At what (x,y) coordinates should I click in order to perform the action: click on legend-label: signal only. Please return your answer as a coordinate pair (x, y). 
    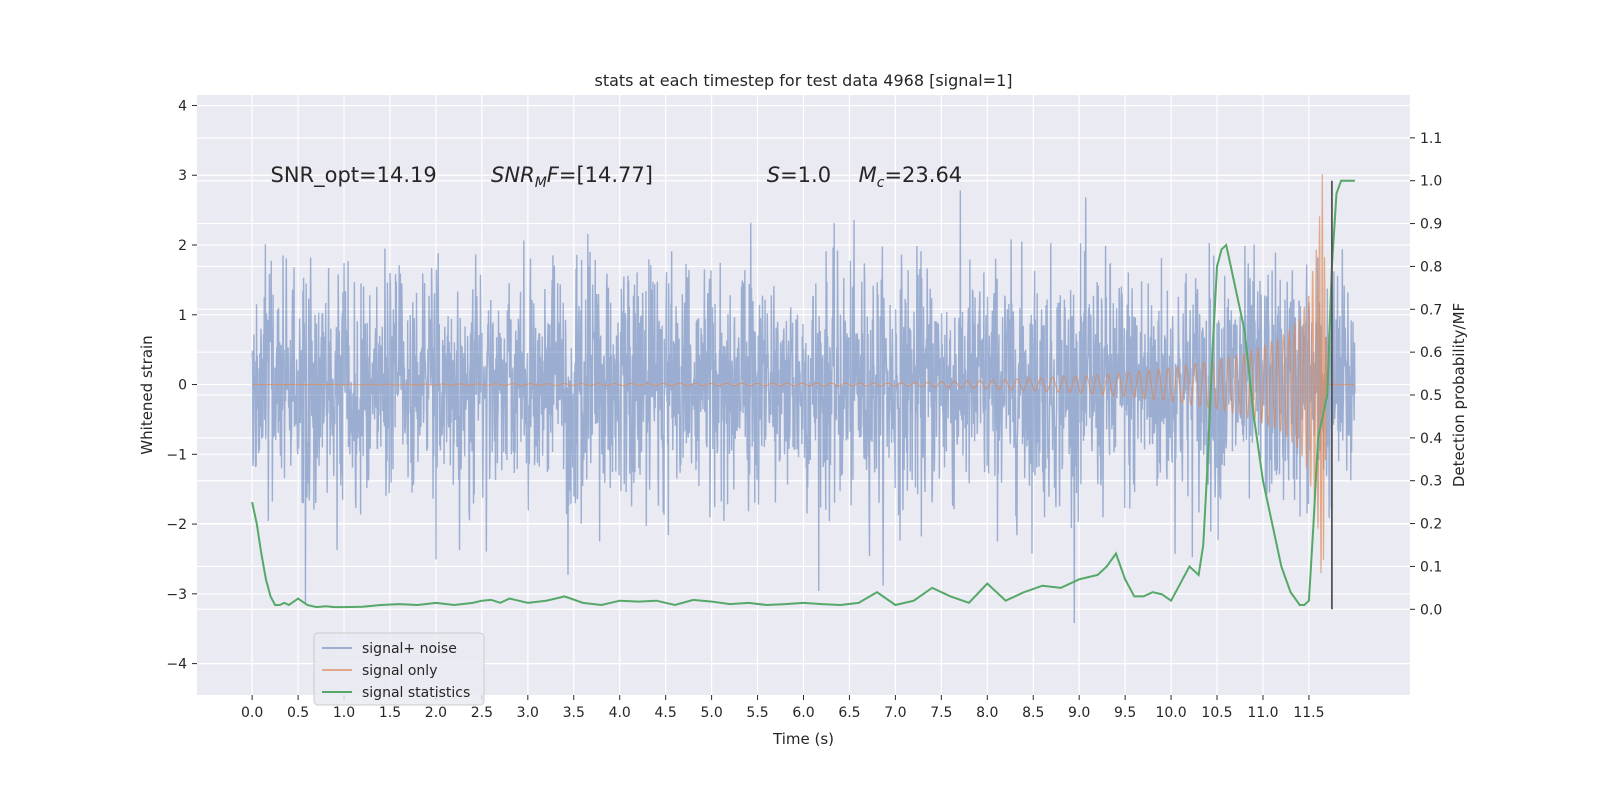
    Looking at the image, I should click on (399, 671).